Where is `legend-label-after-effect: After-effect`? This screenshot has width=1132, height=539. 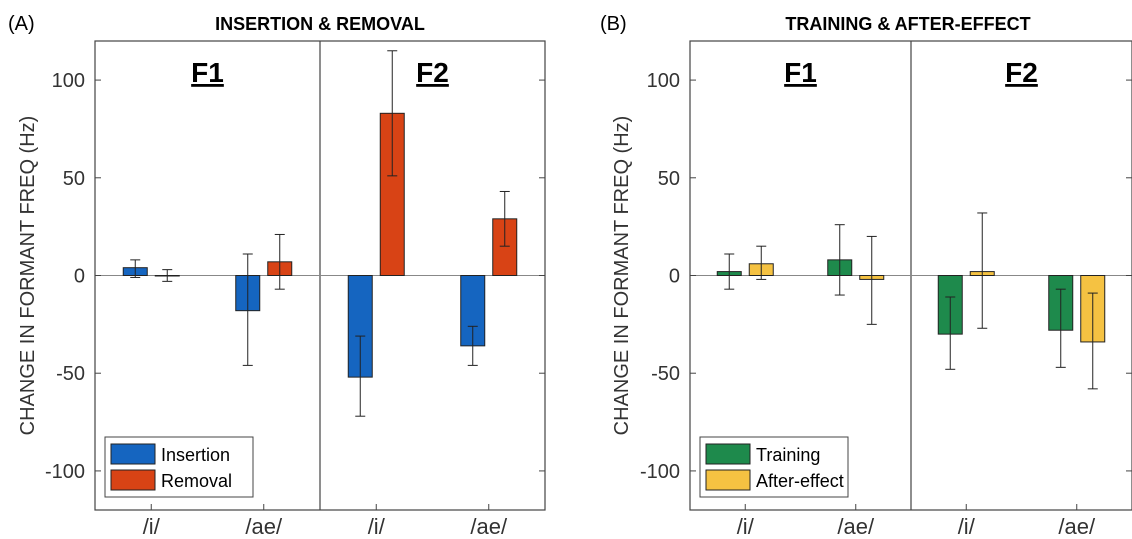 legend-label-after-effect: After-effect is located at coordinates (800, 481).